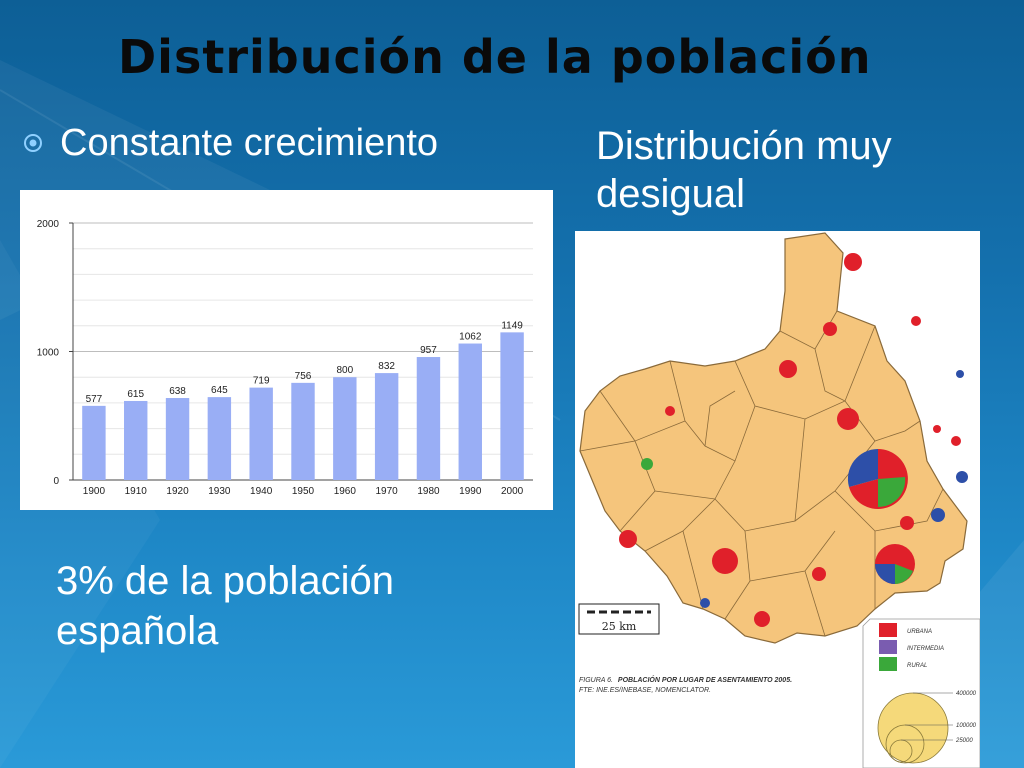  I want to click on x-tick-label: 1920, so click(177, 491).